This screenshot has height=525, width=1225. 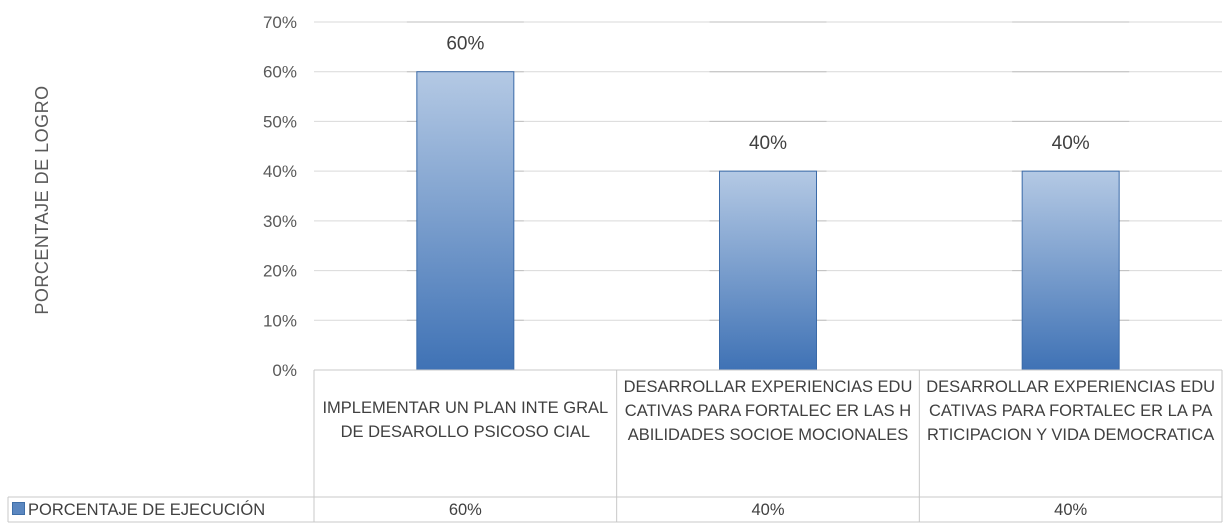 What do you see at coordinates (280, 121) in the screenshot?
I see `y-tick-label: 50%` at bounding box center [280, 121].